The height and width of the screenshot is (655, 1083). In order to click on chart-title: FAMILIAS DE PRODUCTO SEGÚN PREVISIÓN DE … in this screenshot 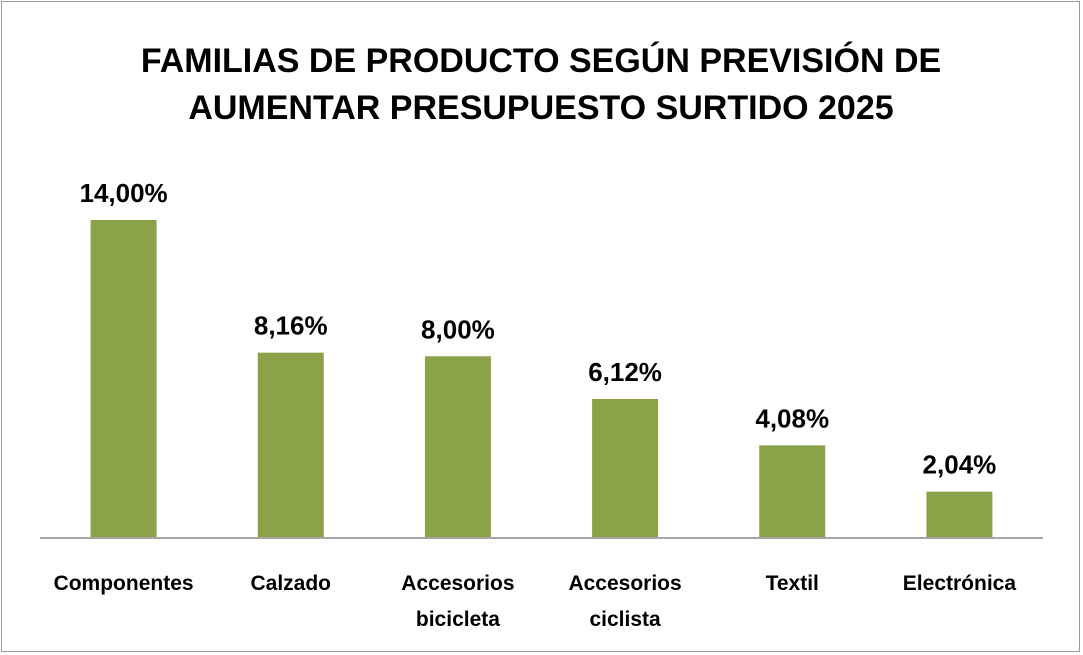, I will do `click(541, 84)`.